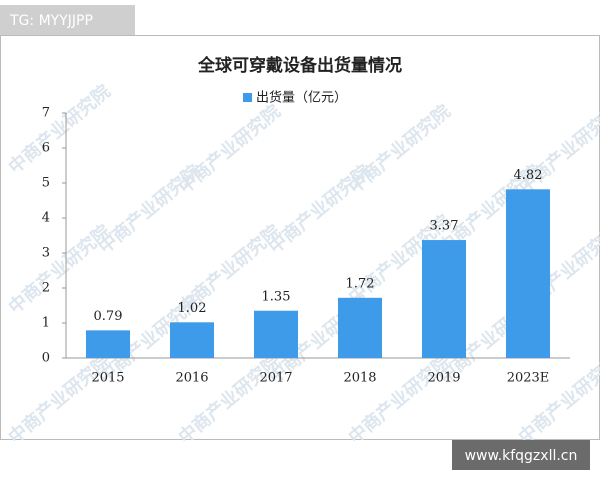  Describe the element at coordinates (51, 21) in the screenshot. I see `overlay-text: TG: MYYJJPP` at that location.